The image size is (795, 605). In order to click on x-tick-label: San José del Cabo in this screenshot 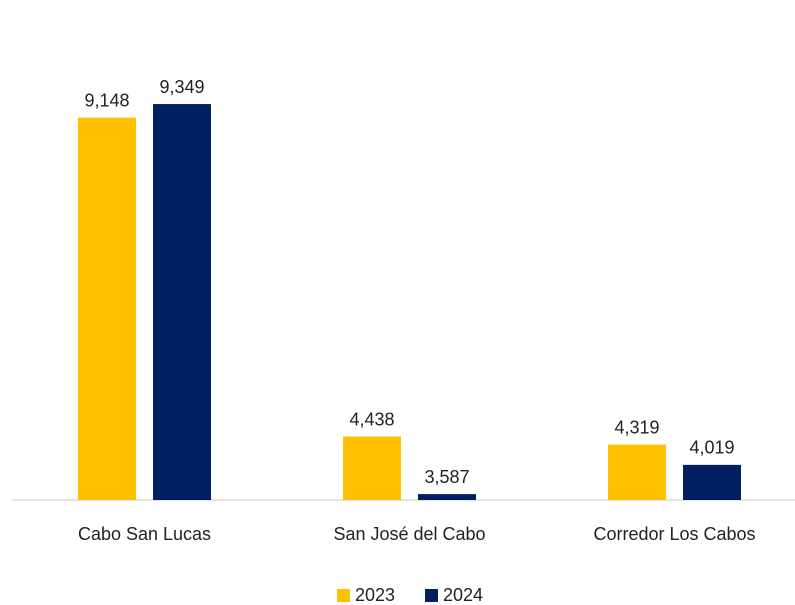, I will do `click(409, 534)`.